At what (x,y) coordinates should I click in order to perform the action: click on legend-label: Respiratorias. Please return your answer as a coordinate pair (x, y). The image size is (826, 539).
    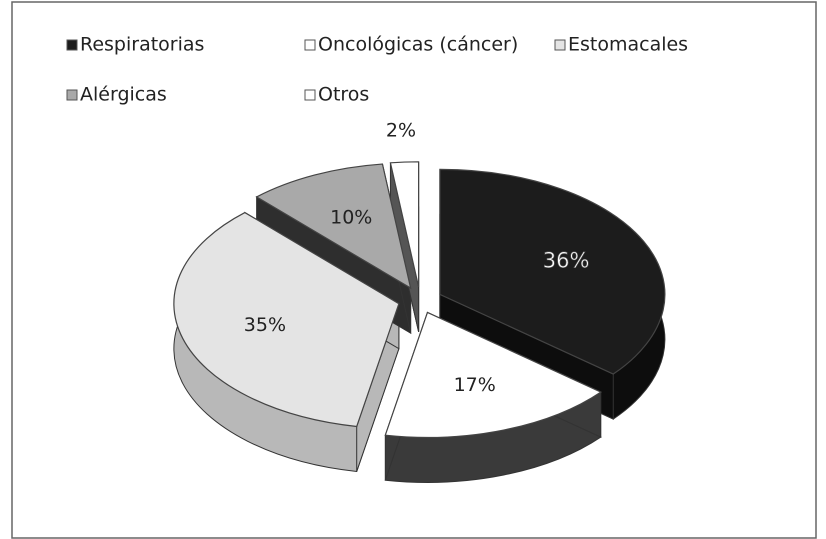
    Looking at the image, I should click on (142, 45).